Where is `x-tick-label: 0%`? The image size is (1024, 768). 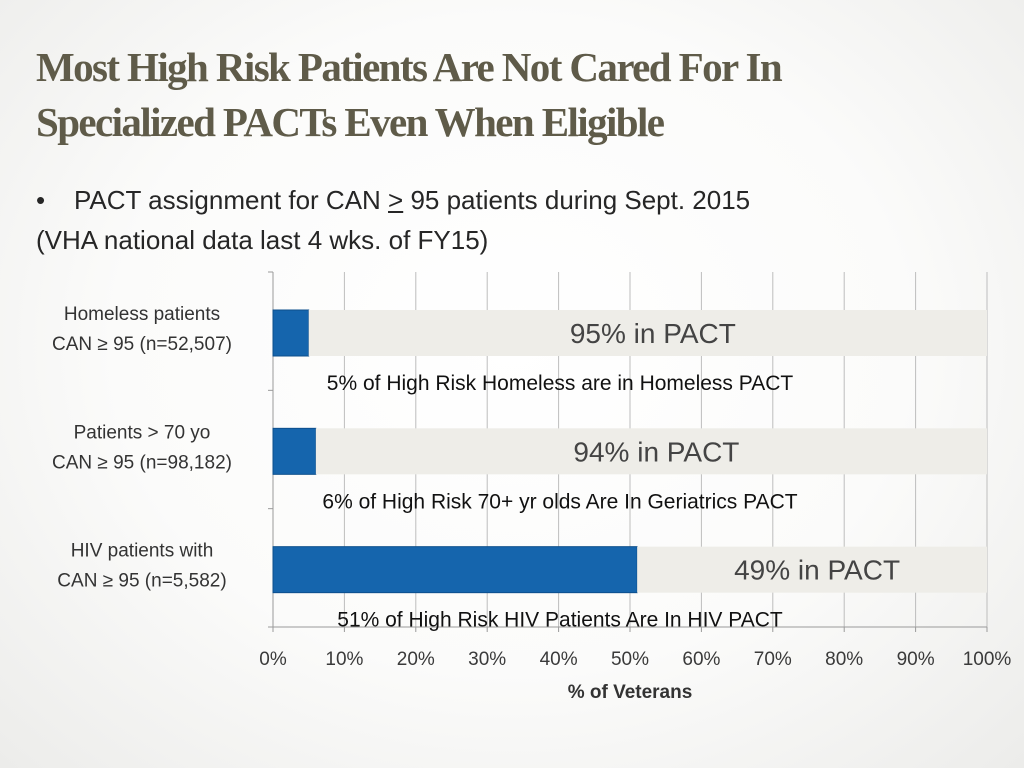 x-tick-label: 0% is located at coordinates (273, 659).